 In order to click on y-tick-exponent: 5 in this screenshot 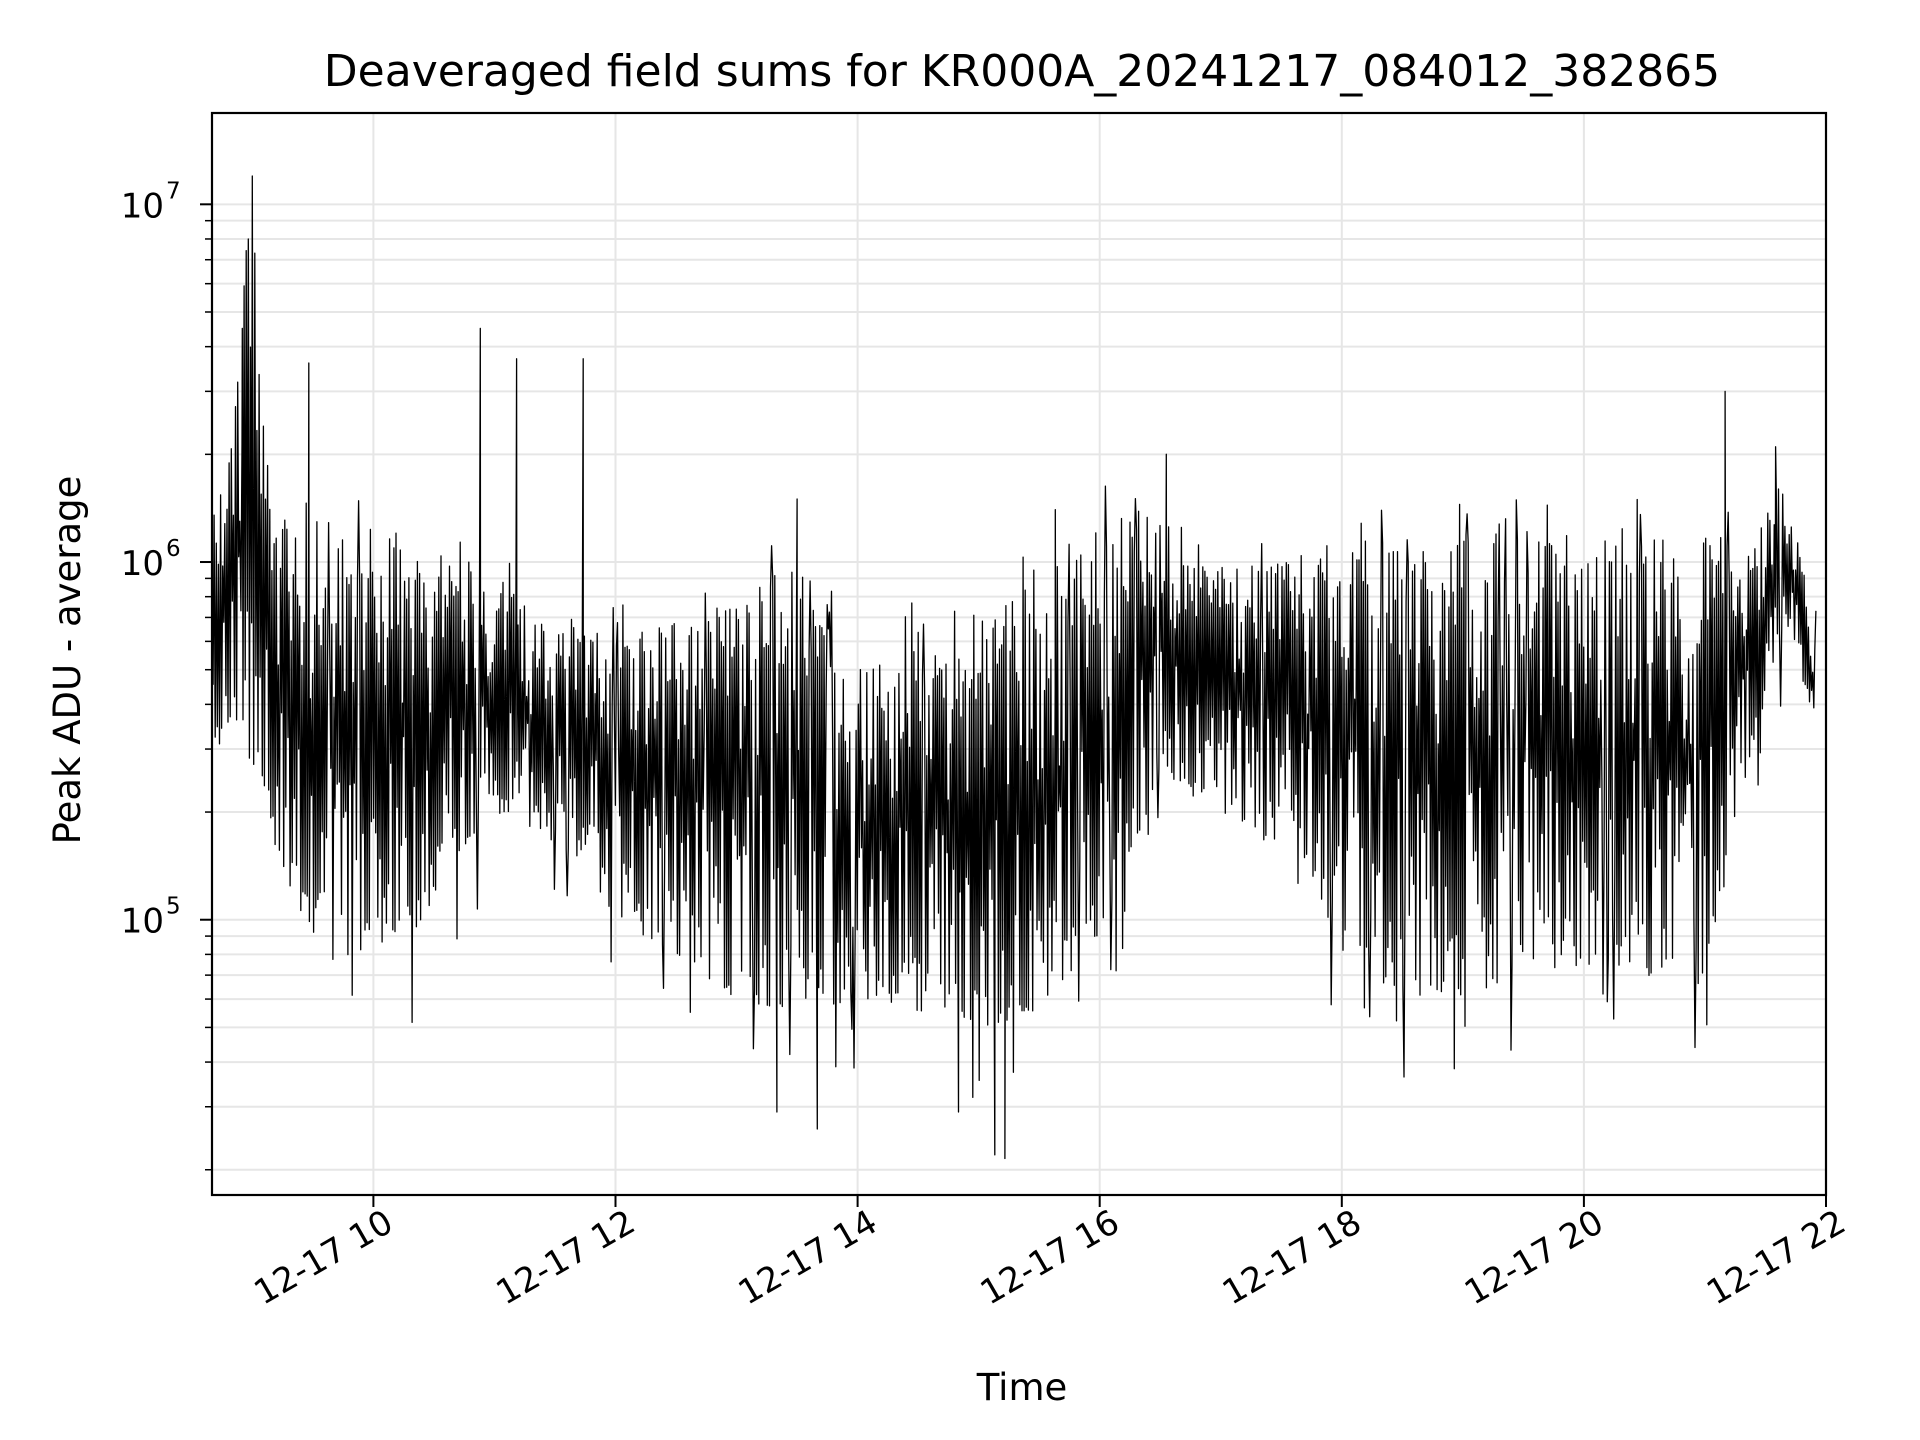, I will do `click(173, 907)`.